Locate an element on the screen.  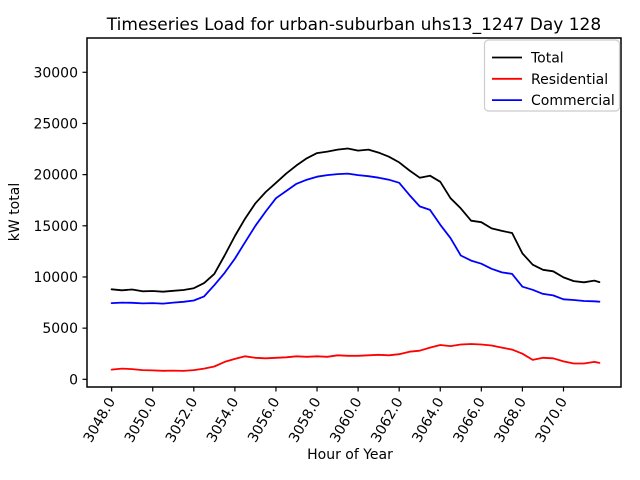
x-tick-label: 3048.0 is located at coordinates (100, 420).